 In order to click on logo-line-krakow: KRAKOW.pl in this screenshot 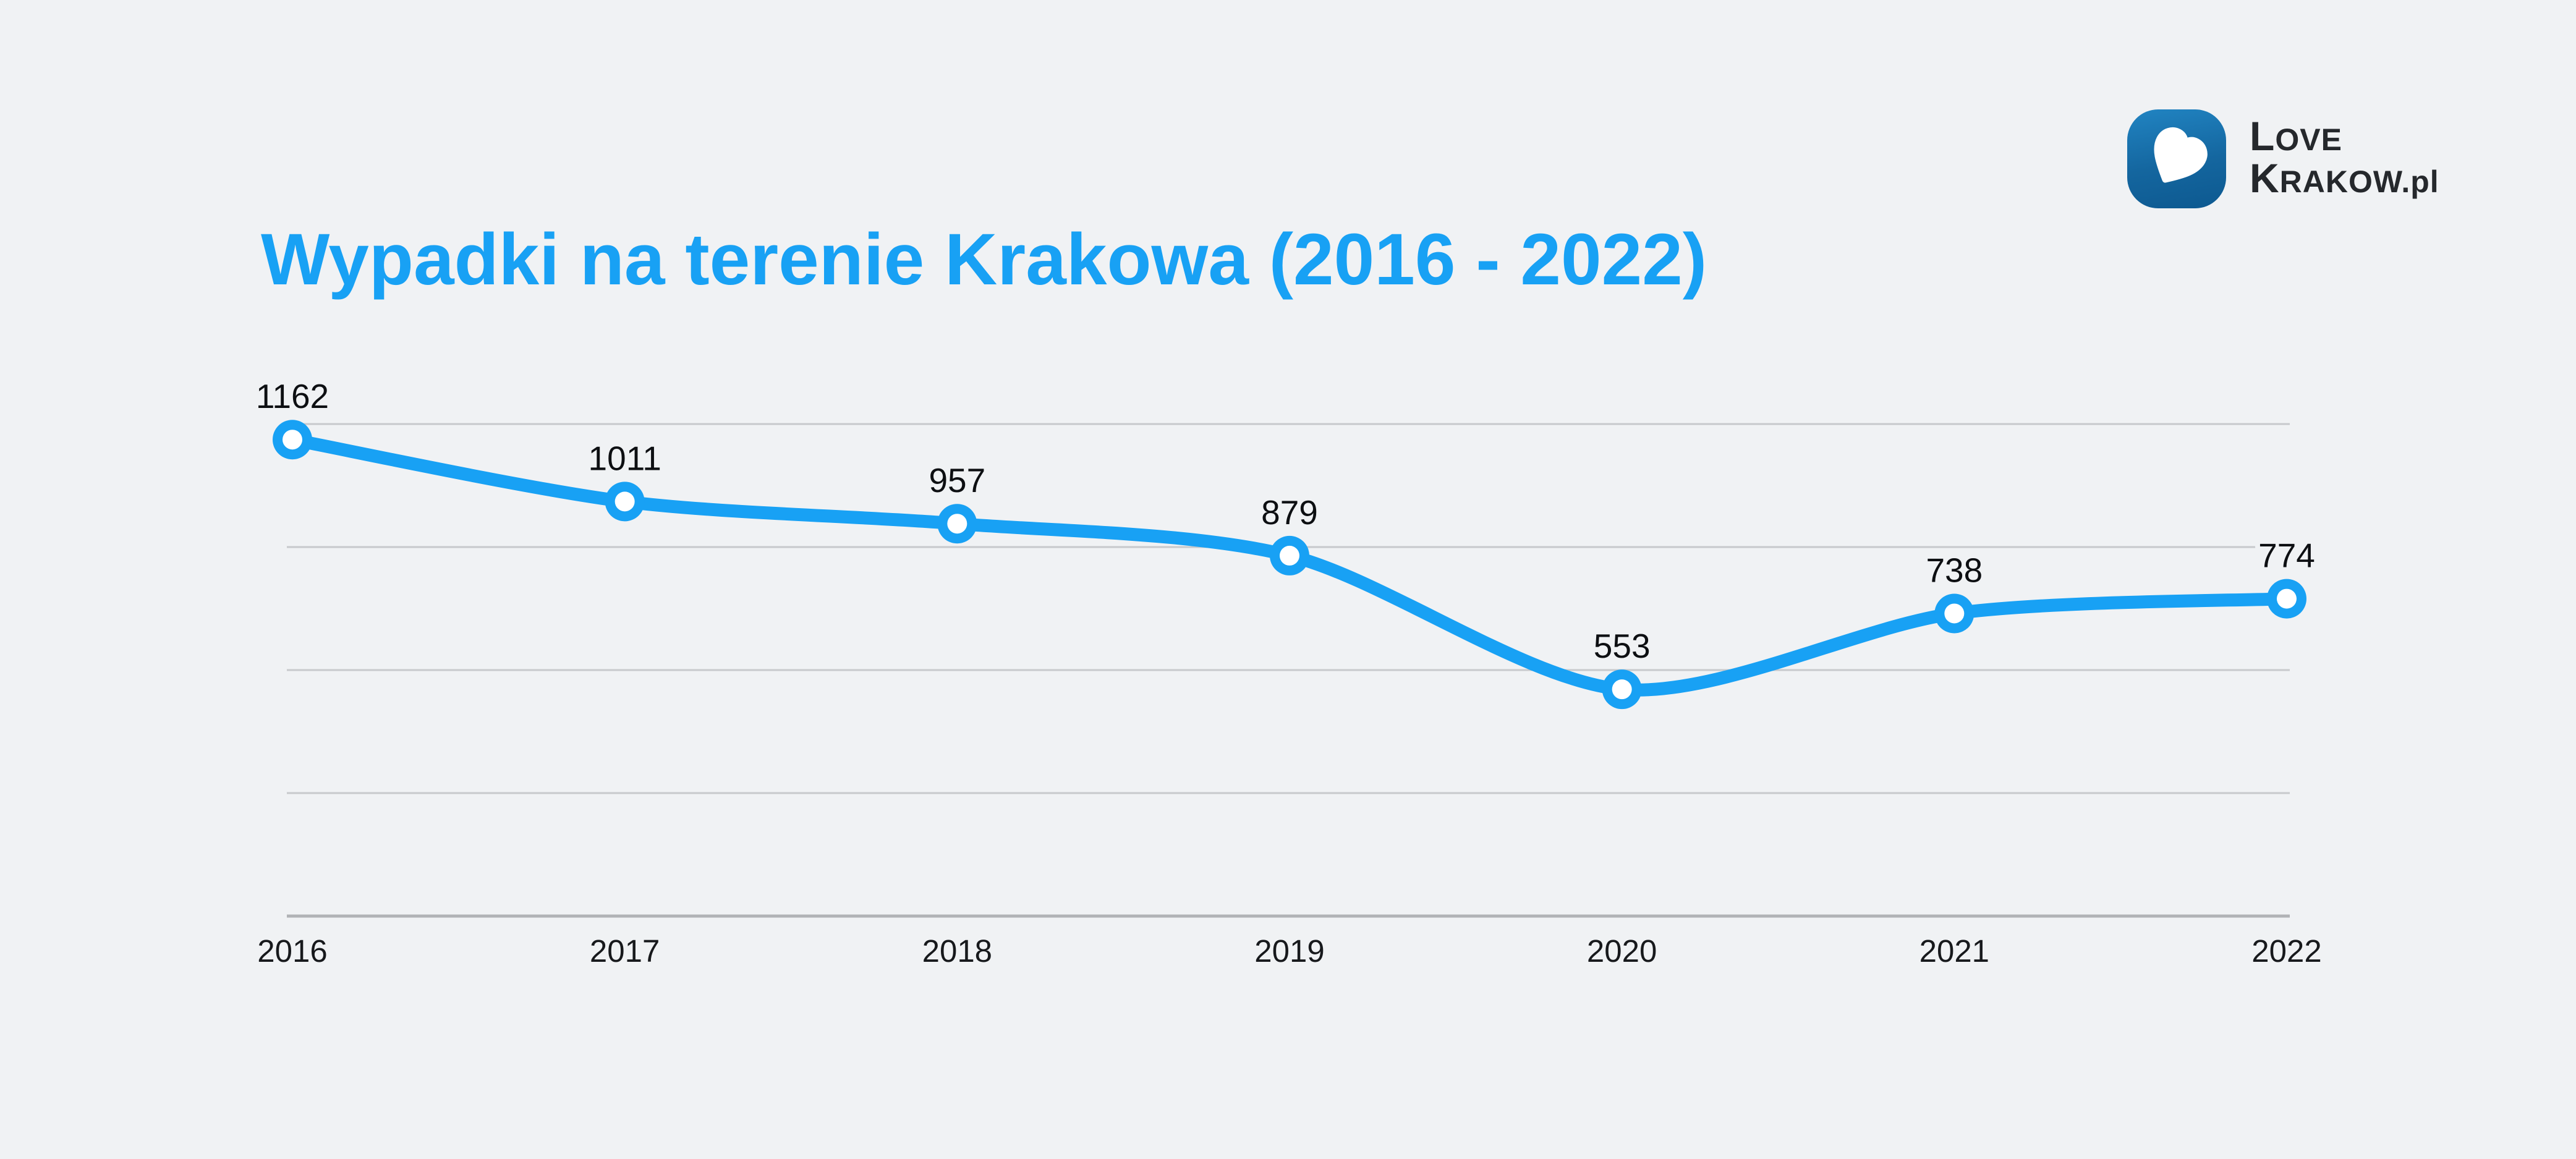, I will do `click(2344, 178)`.